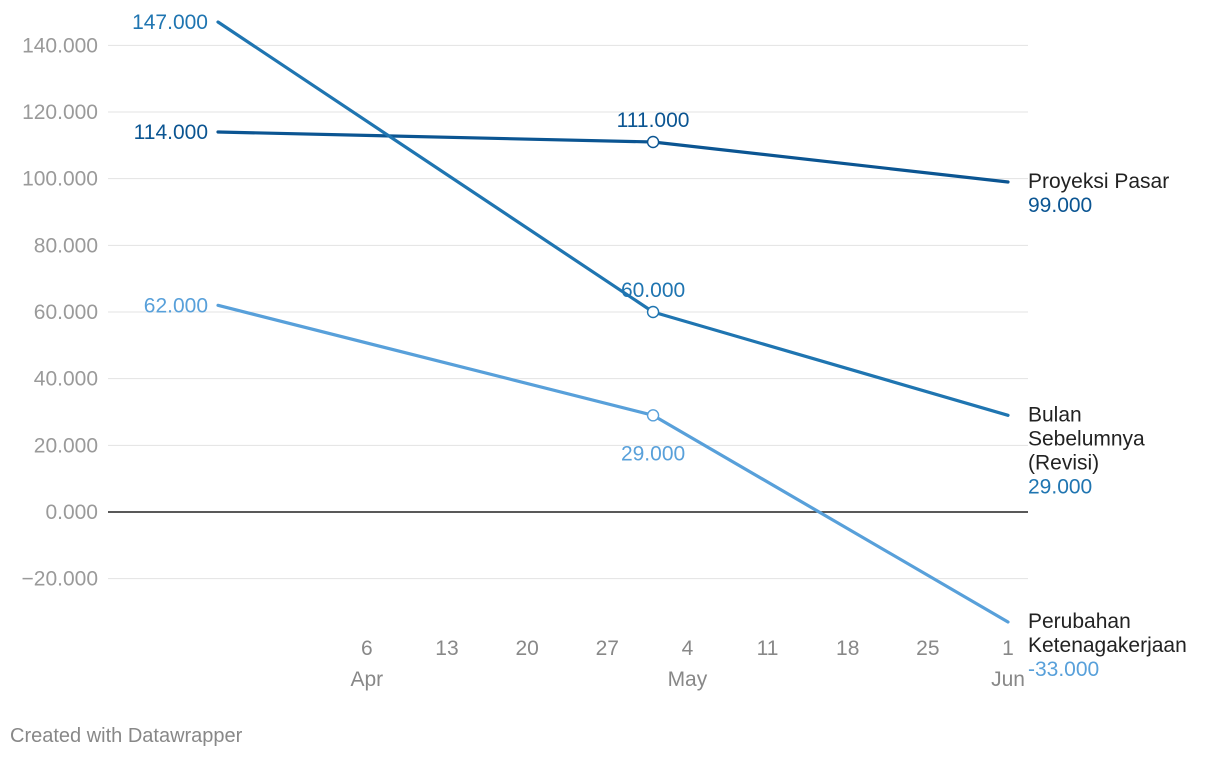  What do you see at coordinates (1008, 648) in the screenshot?
I see `x-tick-label: 1` at bounding box center [1008, 648].